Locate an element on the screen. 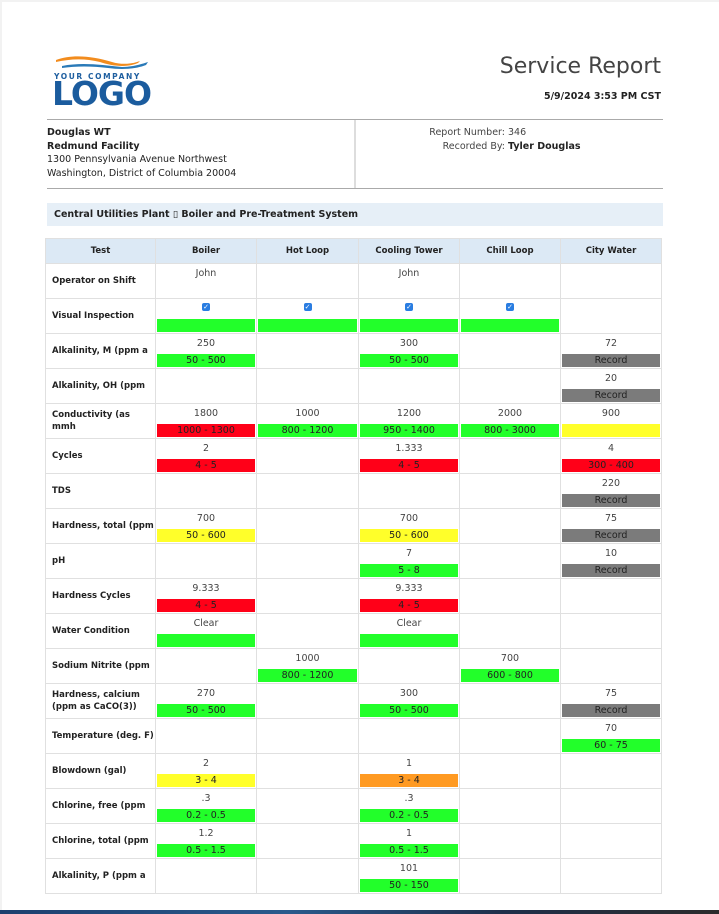  logo-tagline: YOUR COMPANY is located at coordinates (97, 76).